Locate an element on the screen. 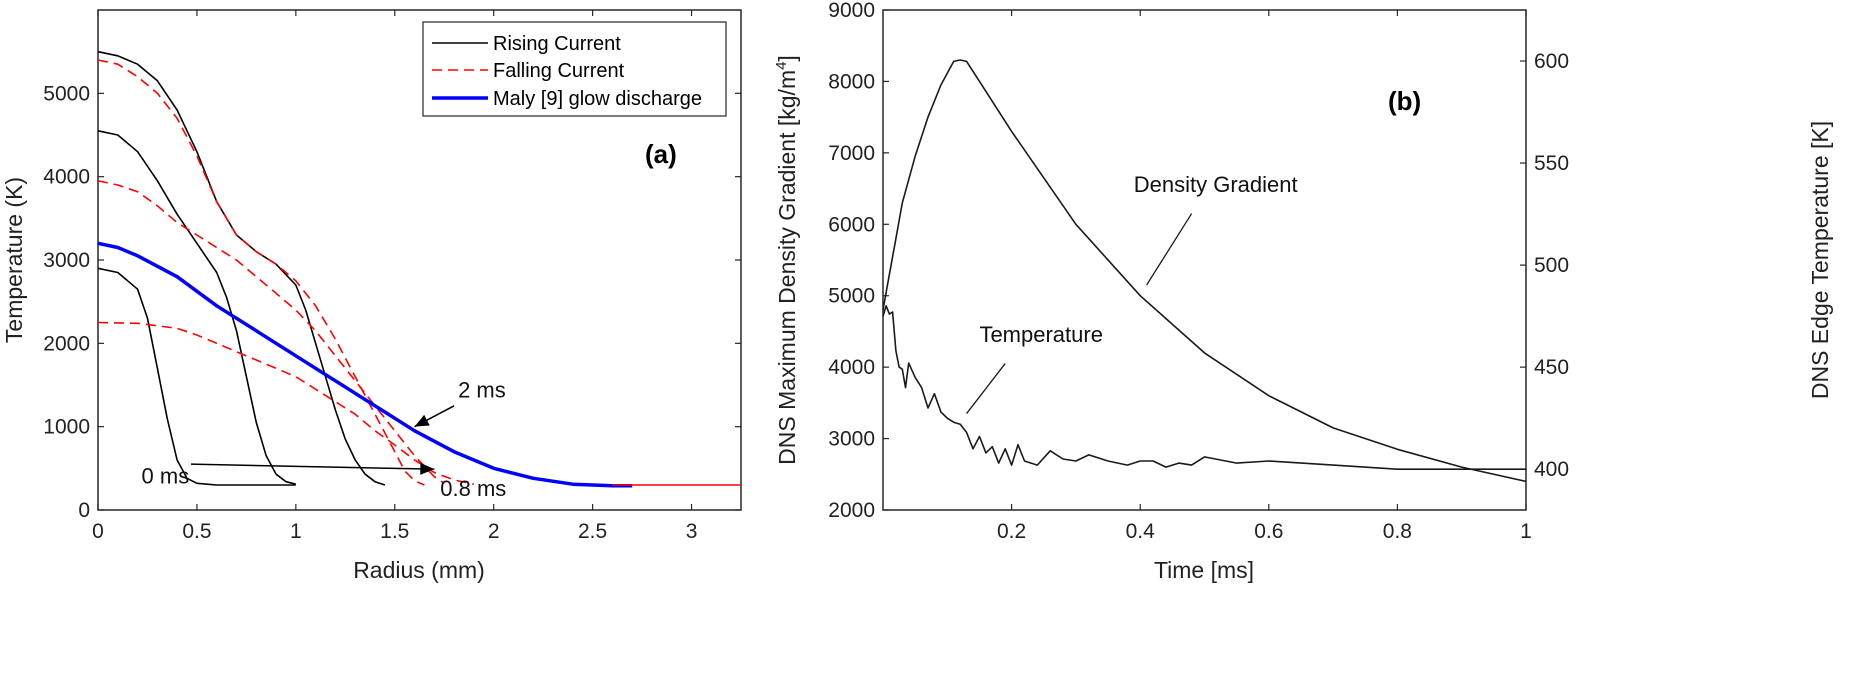 This screenshot has height=690, width=1850. x-tick-label: 1.5 is located at coordinates (394, 531).